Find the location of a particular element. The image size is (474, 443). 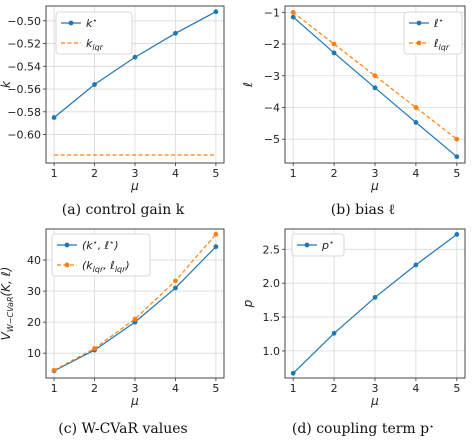

y-tick-label: −0.58 is located at coordinates (24, 112).